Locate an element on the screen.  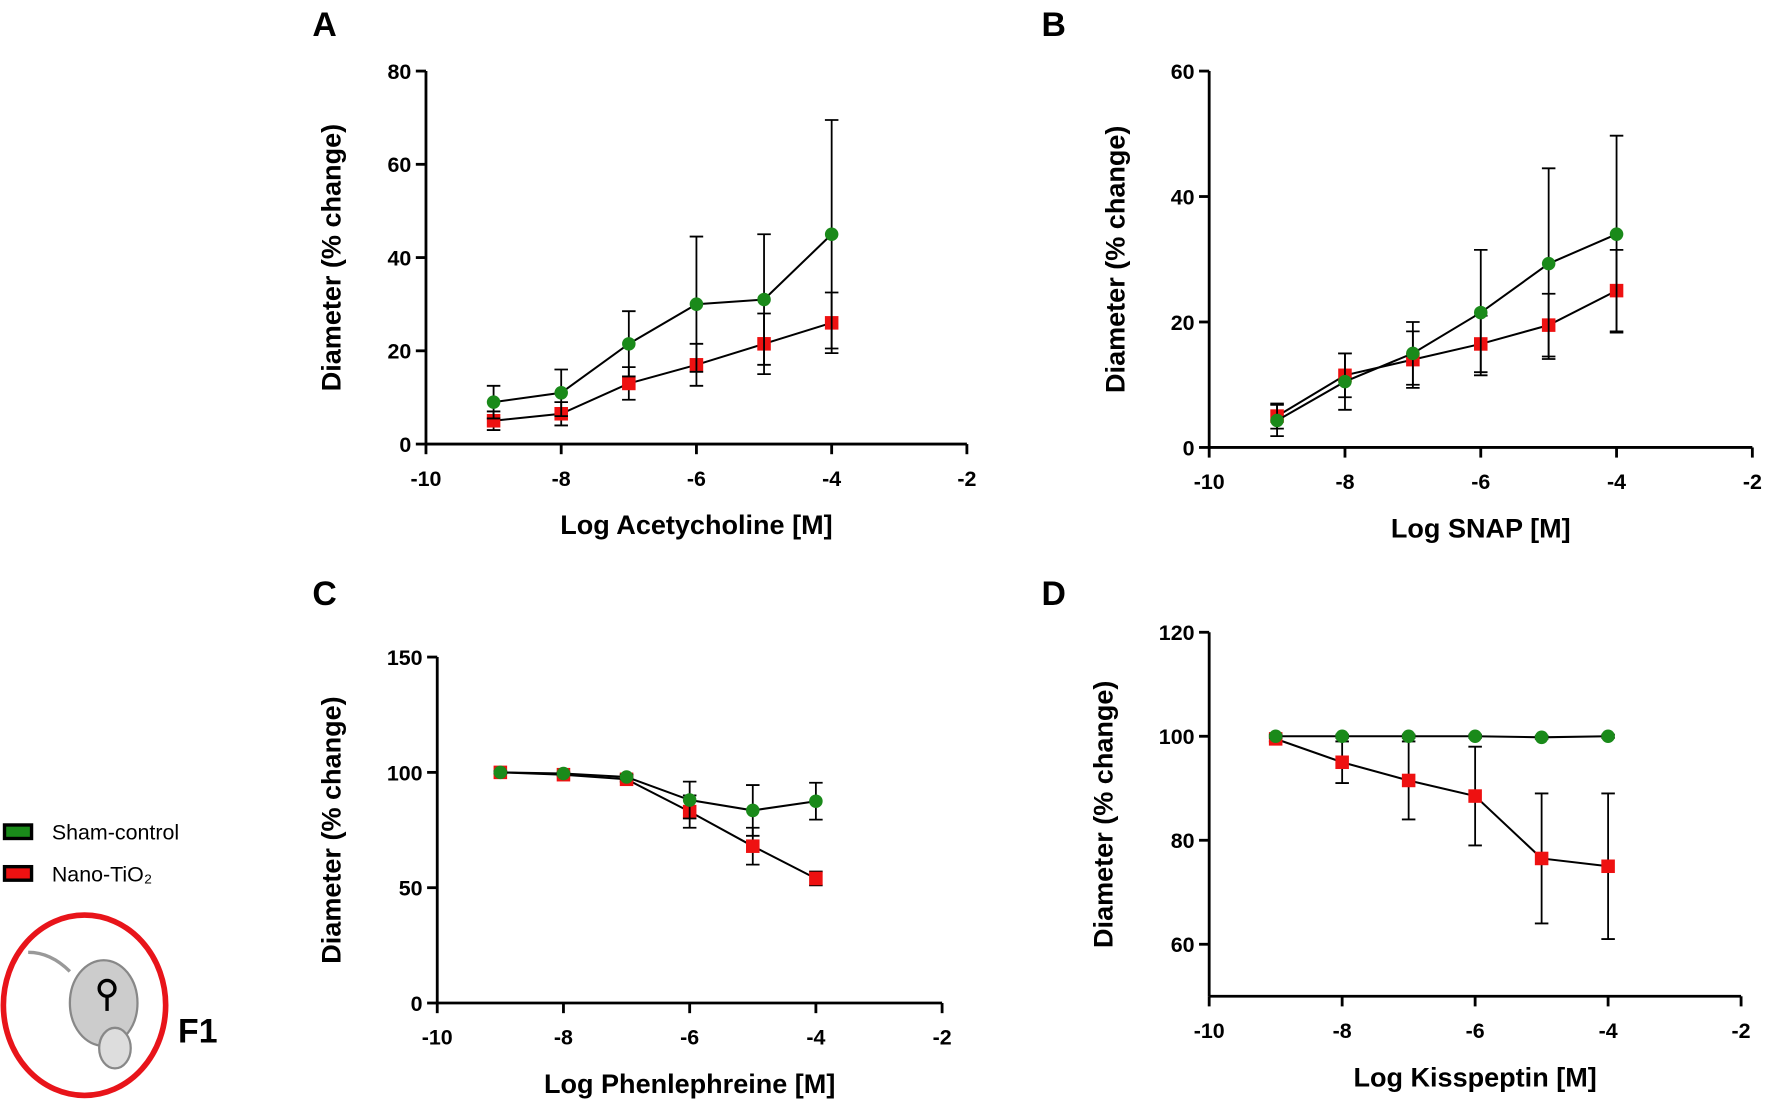
panel-label: C is located at coordinates (324, 594).